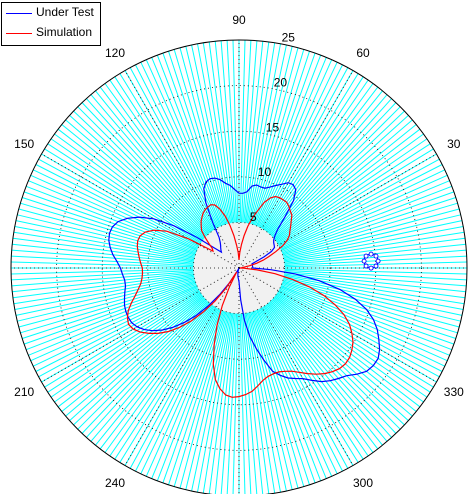 This screenshot has width=470, height=494. I want to click on radial-tick-labels: 5 10 15 20 25, so click(272, 128).